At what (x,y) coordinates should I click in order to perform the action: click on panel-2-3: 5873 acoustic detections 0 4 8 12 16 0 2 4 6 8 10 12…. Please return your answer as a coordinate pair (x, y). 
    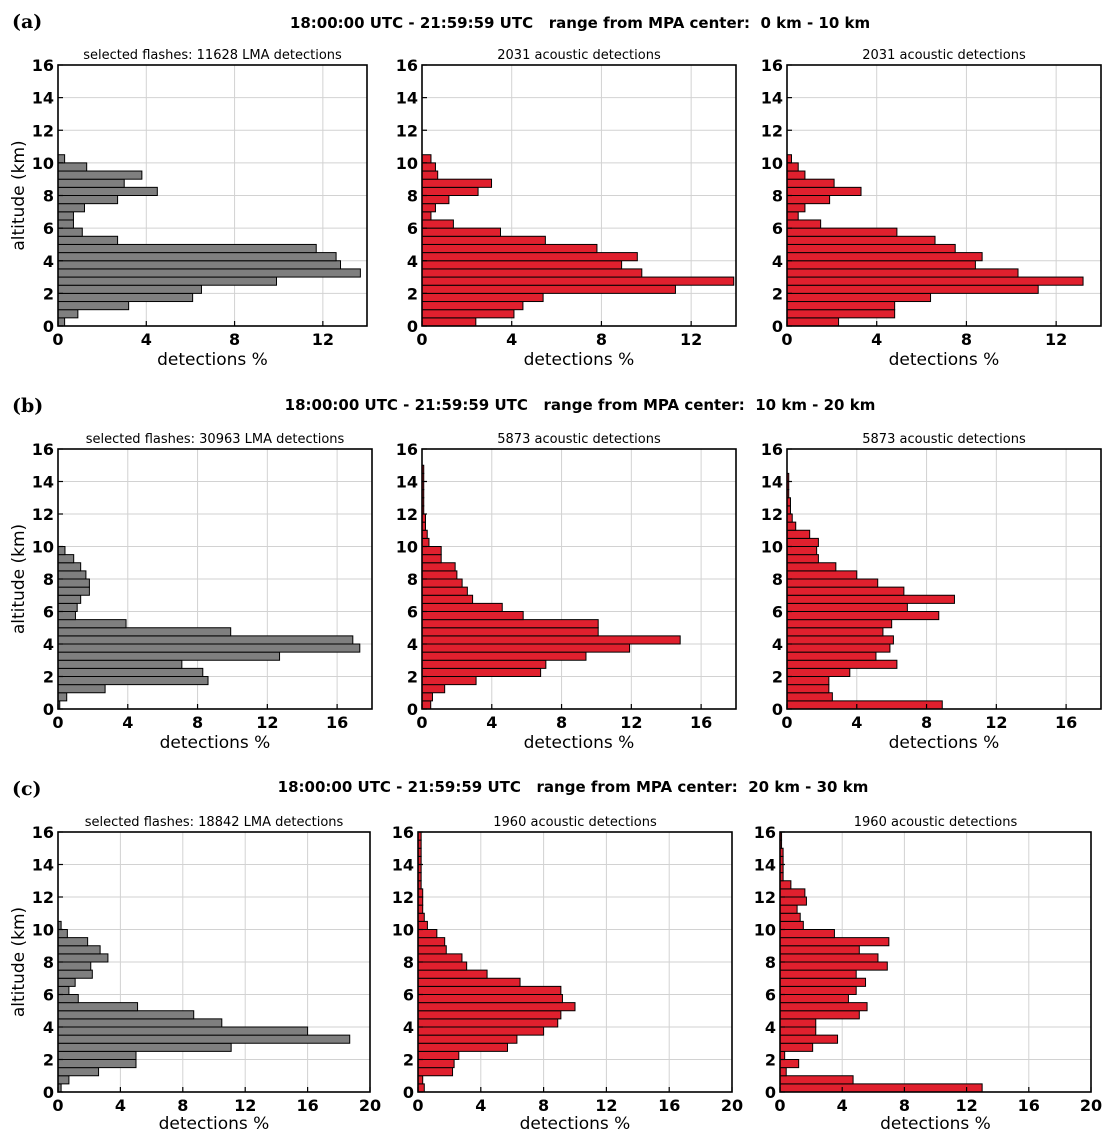
    Looking at the image, I should click on (931, 592).